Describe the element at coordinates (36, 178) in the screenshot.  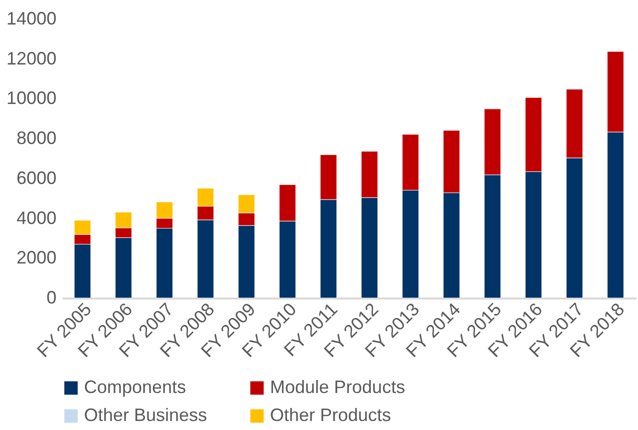
I see `y-tick-label: 6000` at that location.